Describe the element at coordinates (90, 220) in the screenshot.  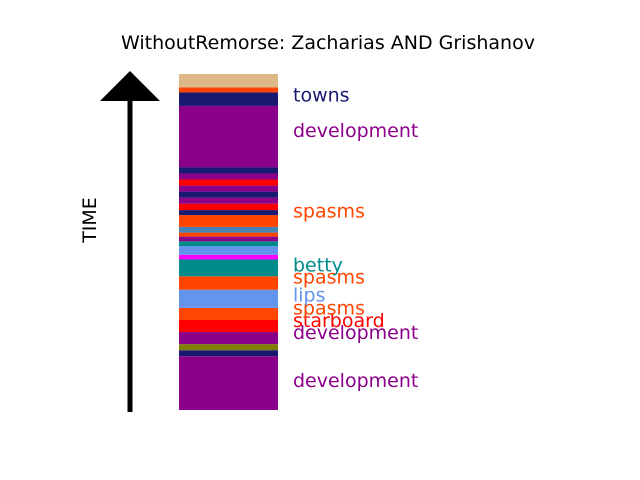
I see `y-axis-label: TIME` at that location.